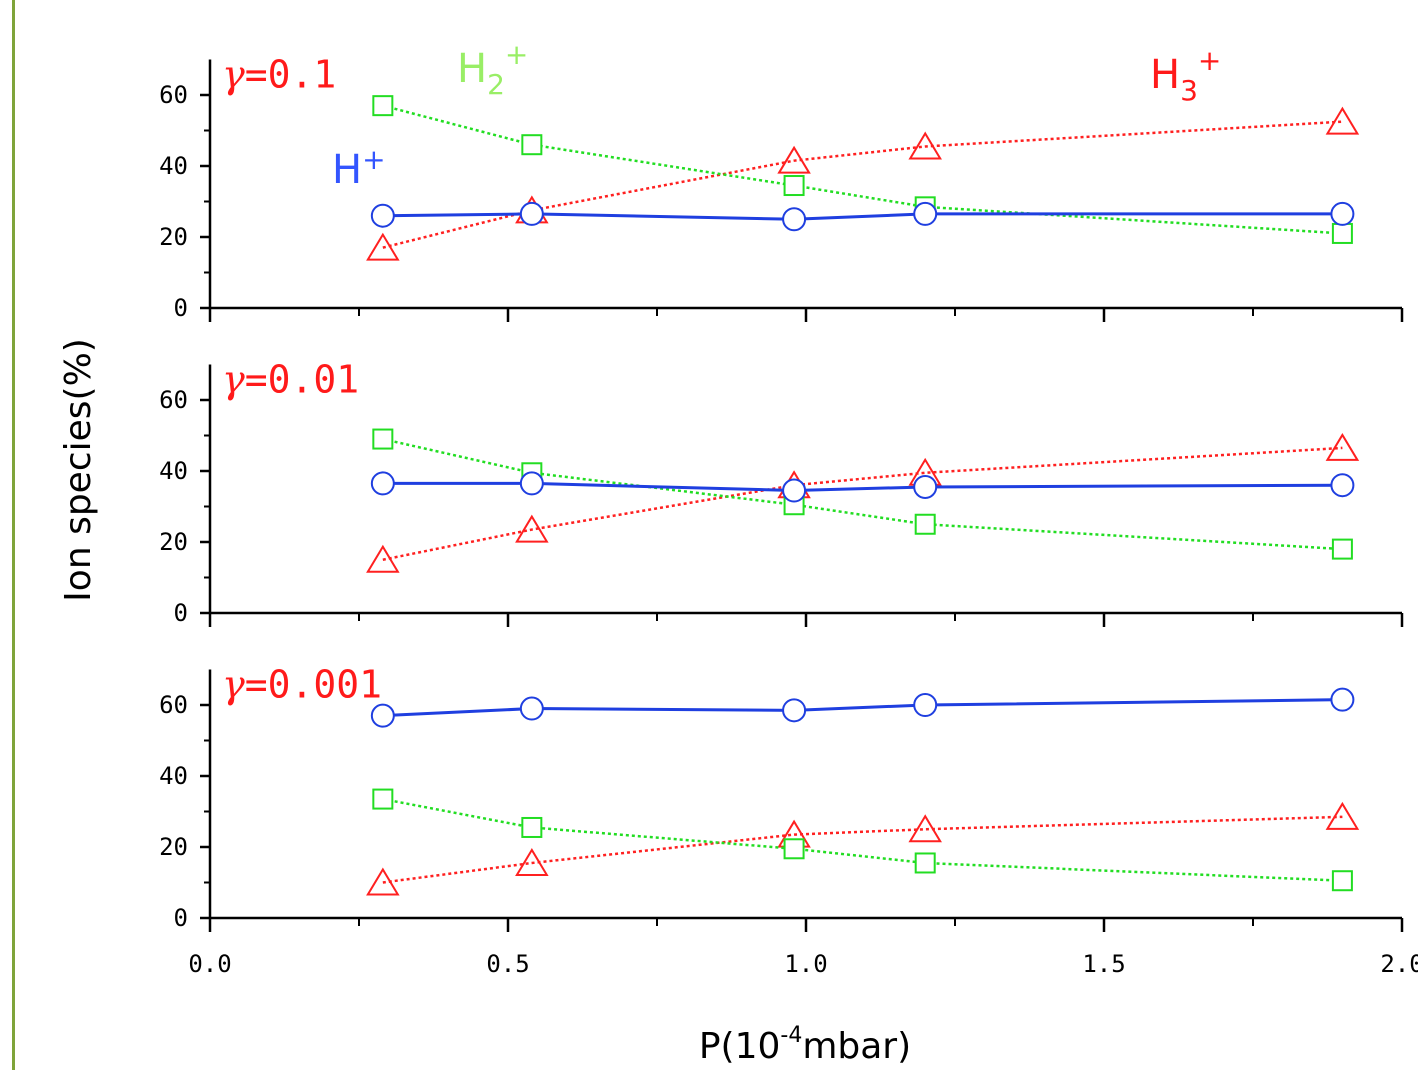  I want to click on x-tick-label: 1.0, so click(805, 964).